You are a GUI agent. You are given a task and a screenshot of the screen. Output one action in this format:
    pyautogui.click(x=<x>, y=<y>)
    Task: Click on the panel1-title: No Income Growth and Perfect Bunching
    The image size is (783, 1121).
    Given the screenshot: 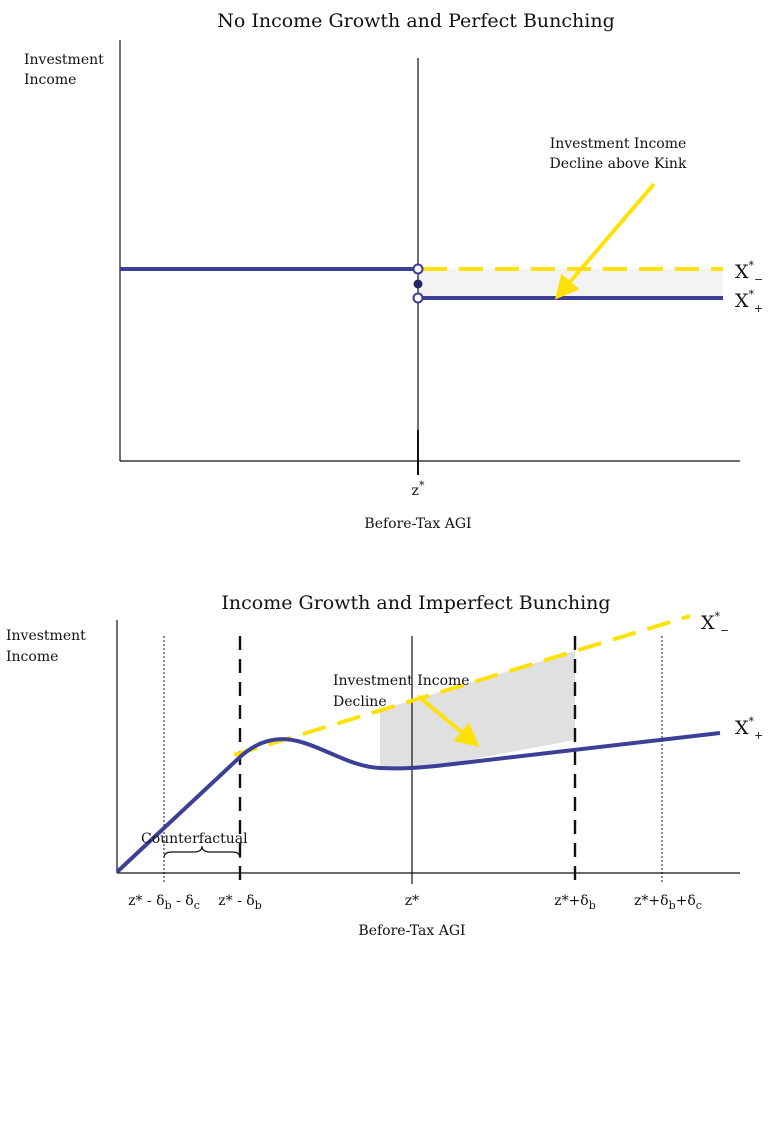 What is the action you would take?
    pyautogui.click(x=416, y=21)
    